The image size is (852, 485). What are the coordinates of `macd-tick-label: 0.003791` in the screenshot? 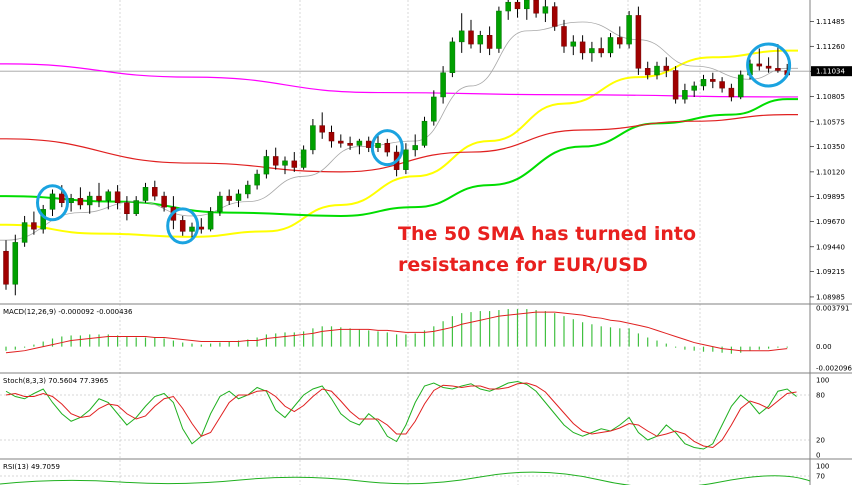 It's located at (832, 309).